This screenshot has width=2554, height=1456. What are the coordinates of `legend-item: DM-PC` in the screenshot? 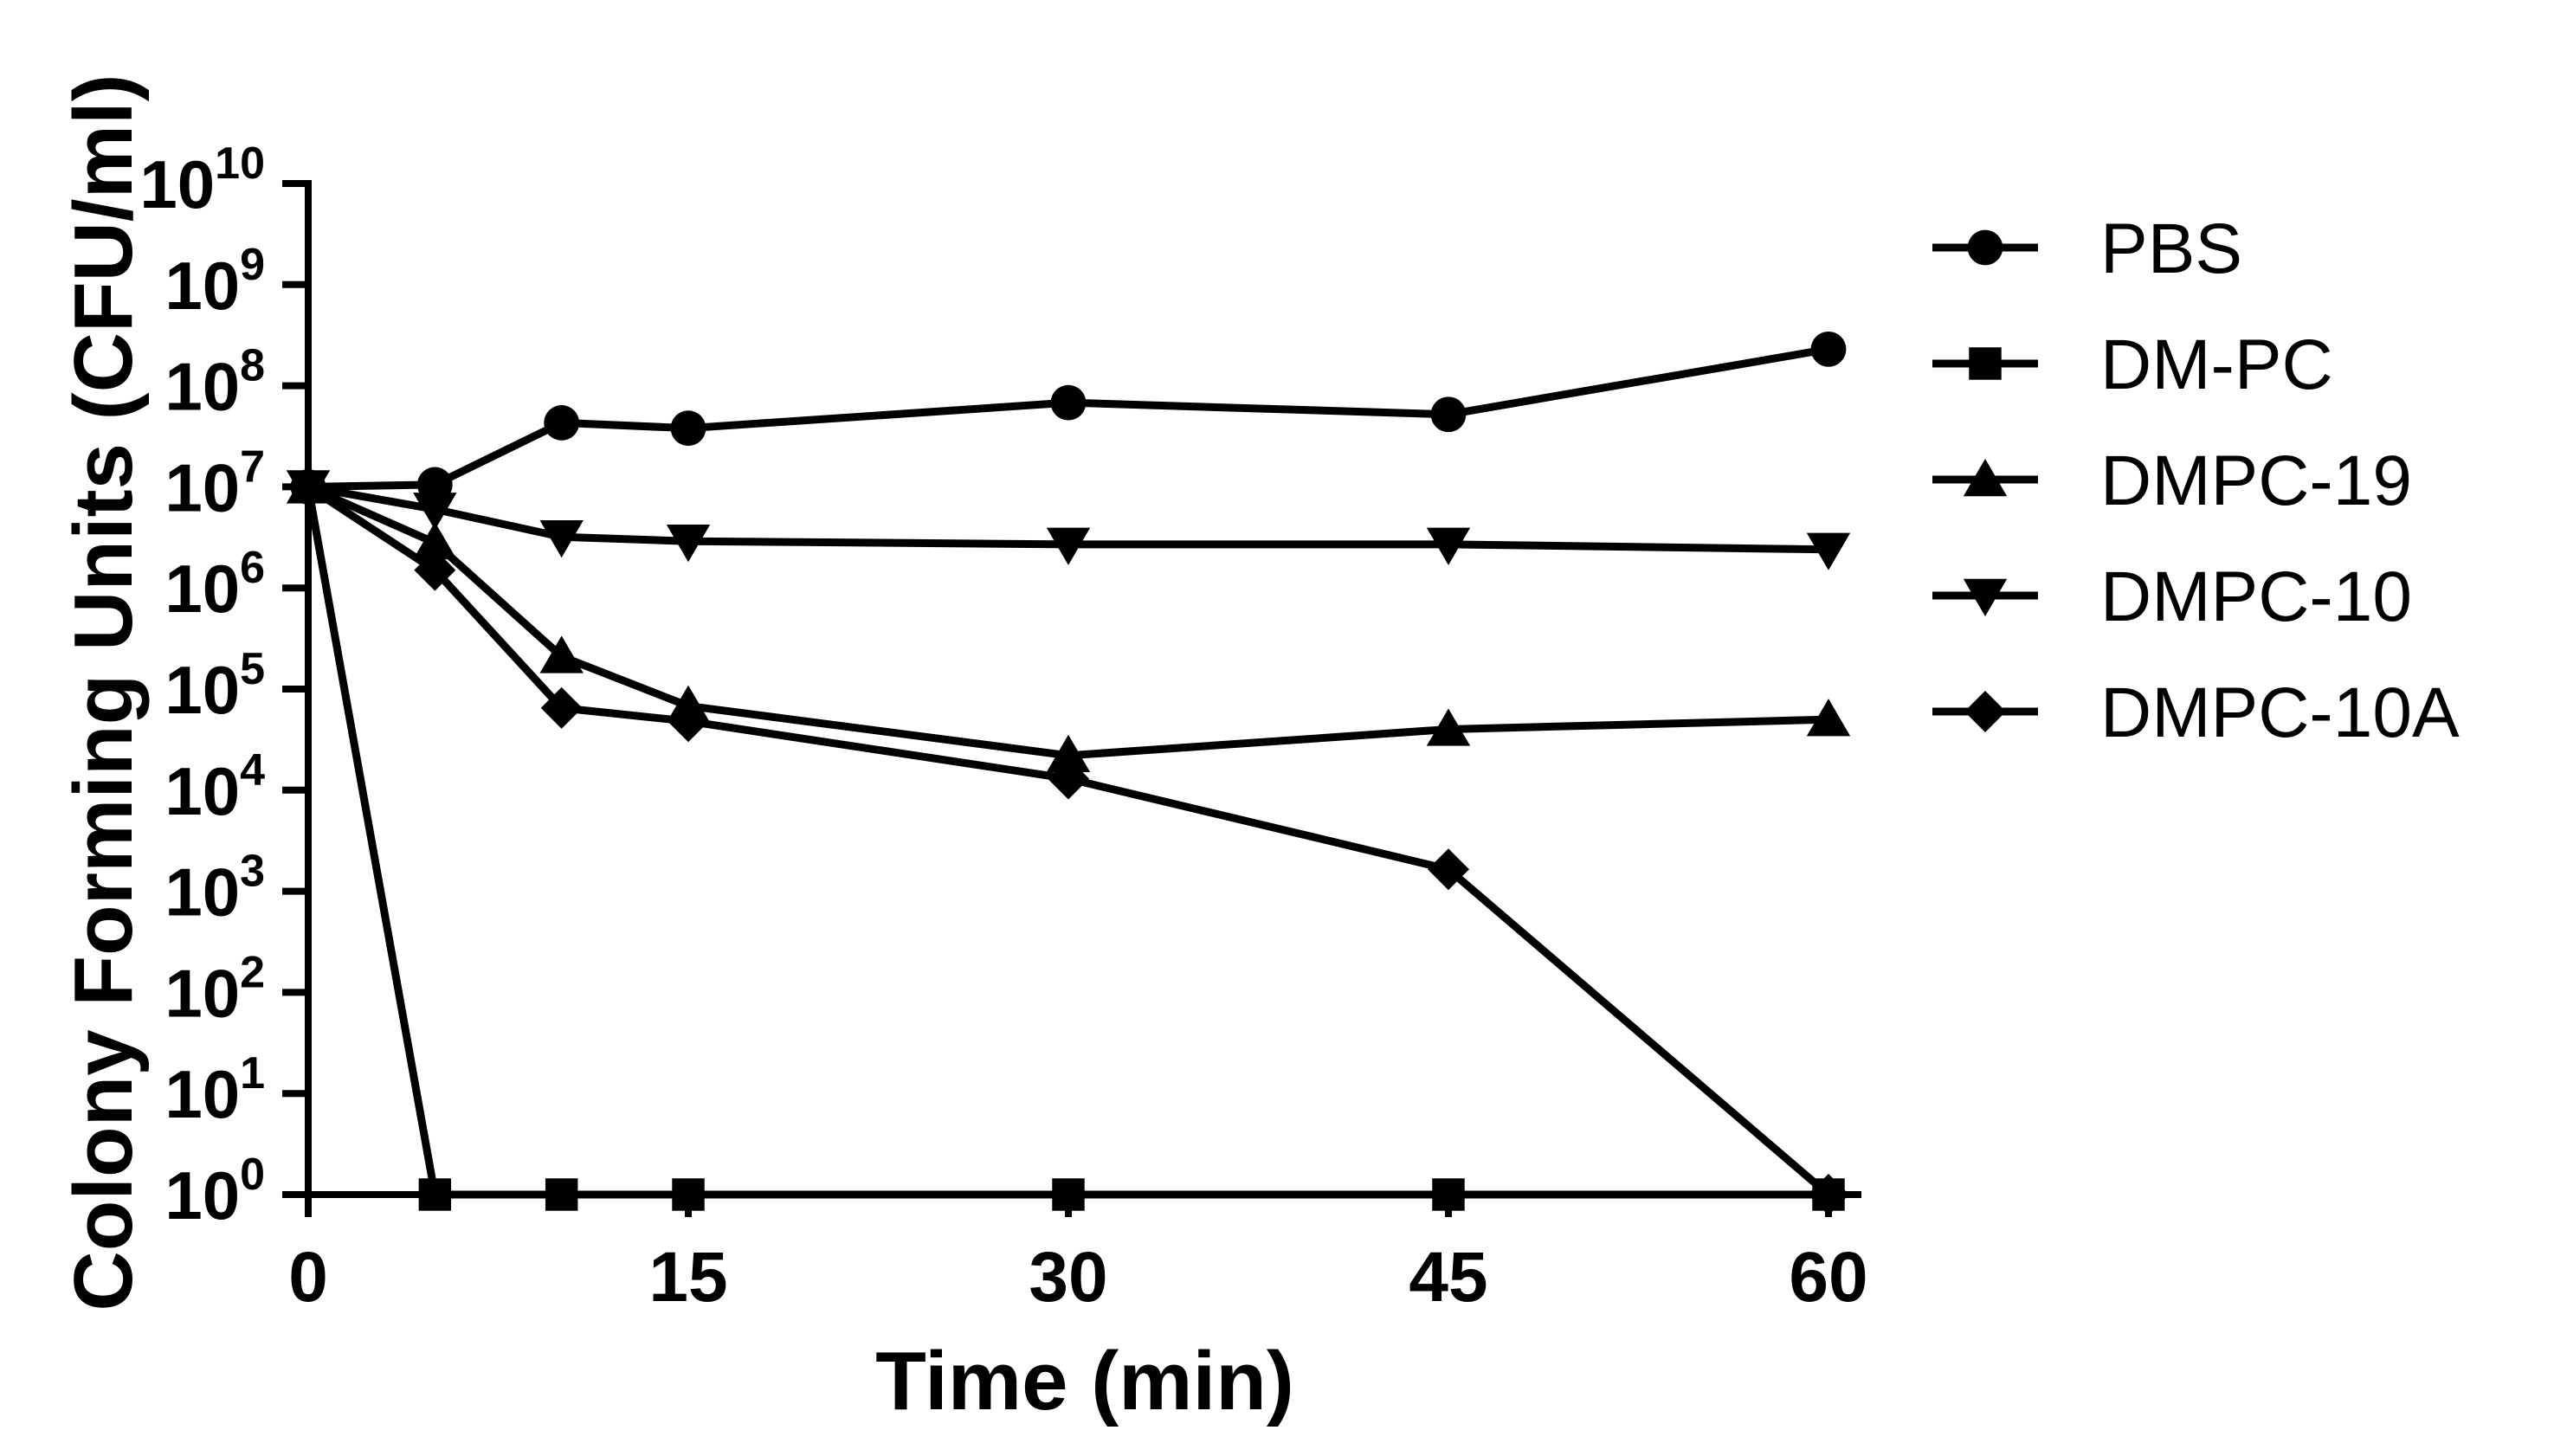 It's located at (2132, 364).